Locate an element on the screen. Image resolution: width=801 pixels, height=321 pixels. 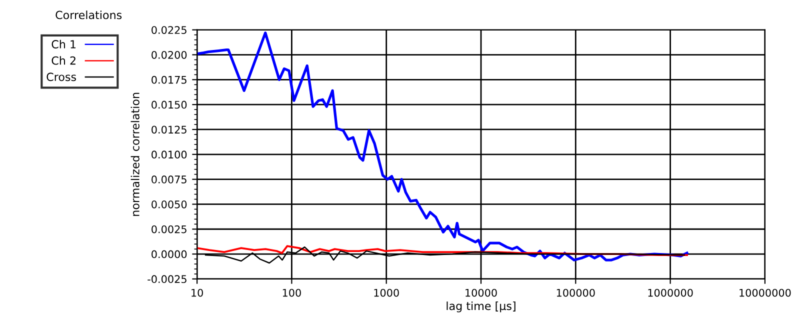
y-tick-label: 0.0075 is located at coordinates (169, 180).